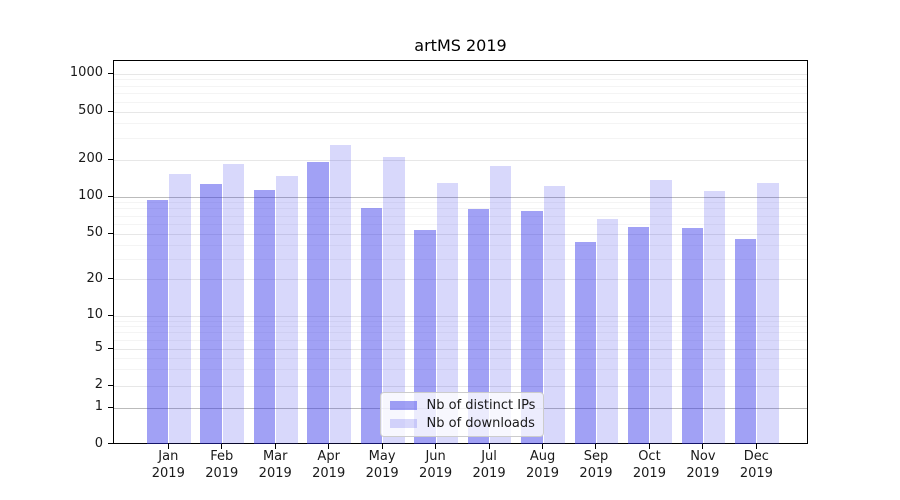 The image size is (900, 500). Describe the element at coordinates (435, 456) in the screenshot. I see `x-tick-month: Jun` at that location.